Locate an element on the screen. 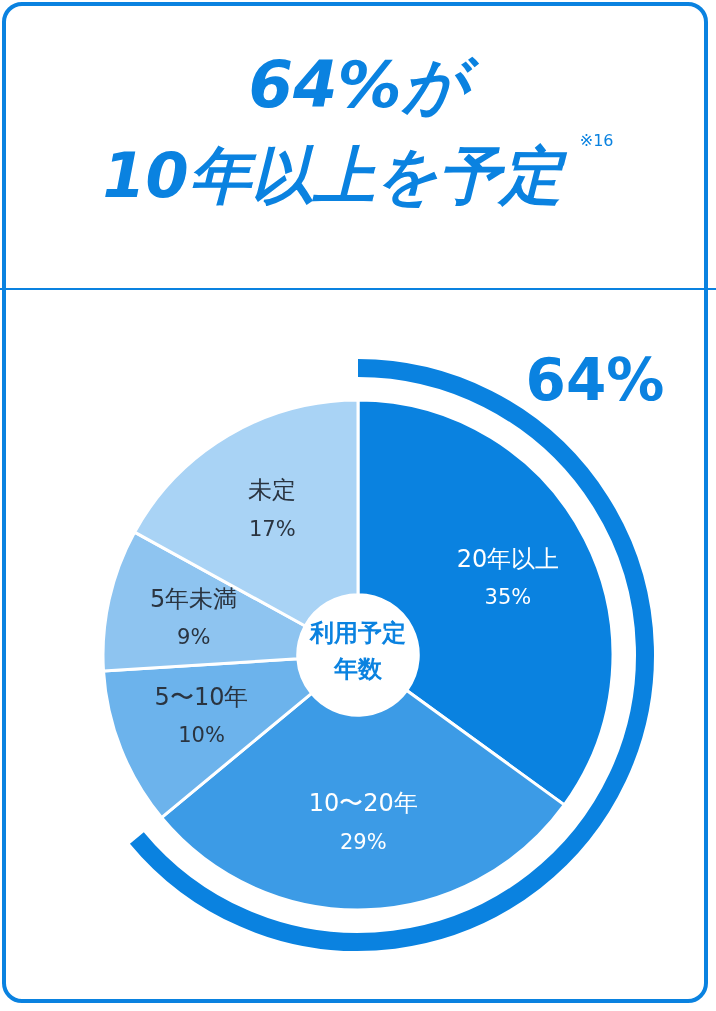 The height and width of the screenshot is (1011, 716). slice-label: 10〜20年 is located at coordinates (363, 803).